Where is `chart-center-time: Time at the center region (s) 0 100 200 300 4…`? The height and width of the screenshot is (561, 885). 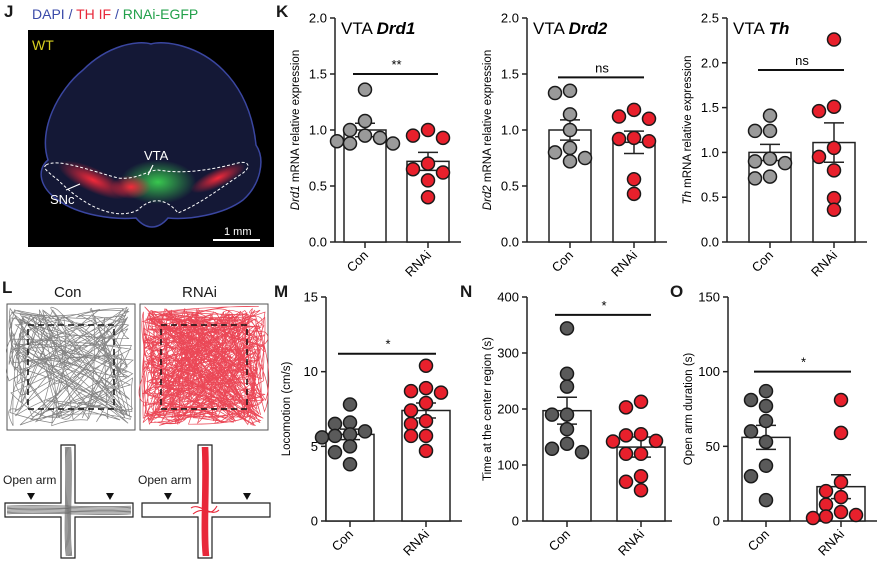
chart-center-time: Time at the center region (s) 0 100 200 300 4… is located at coordinates (577, 424).